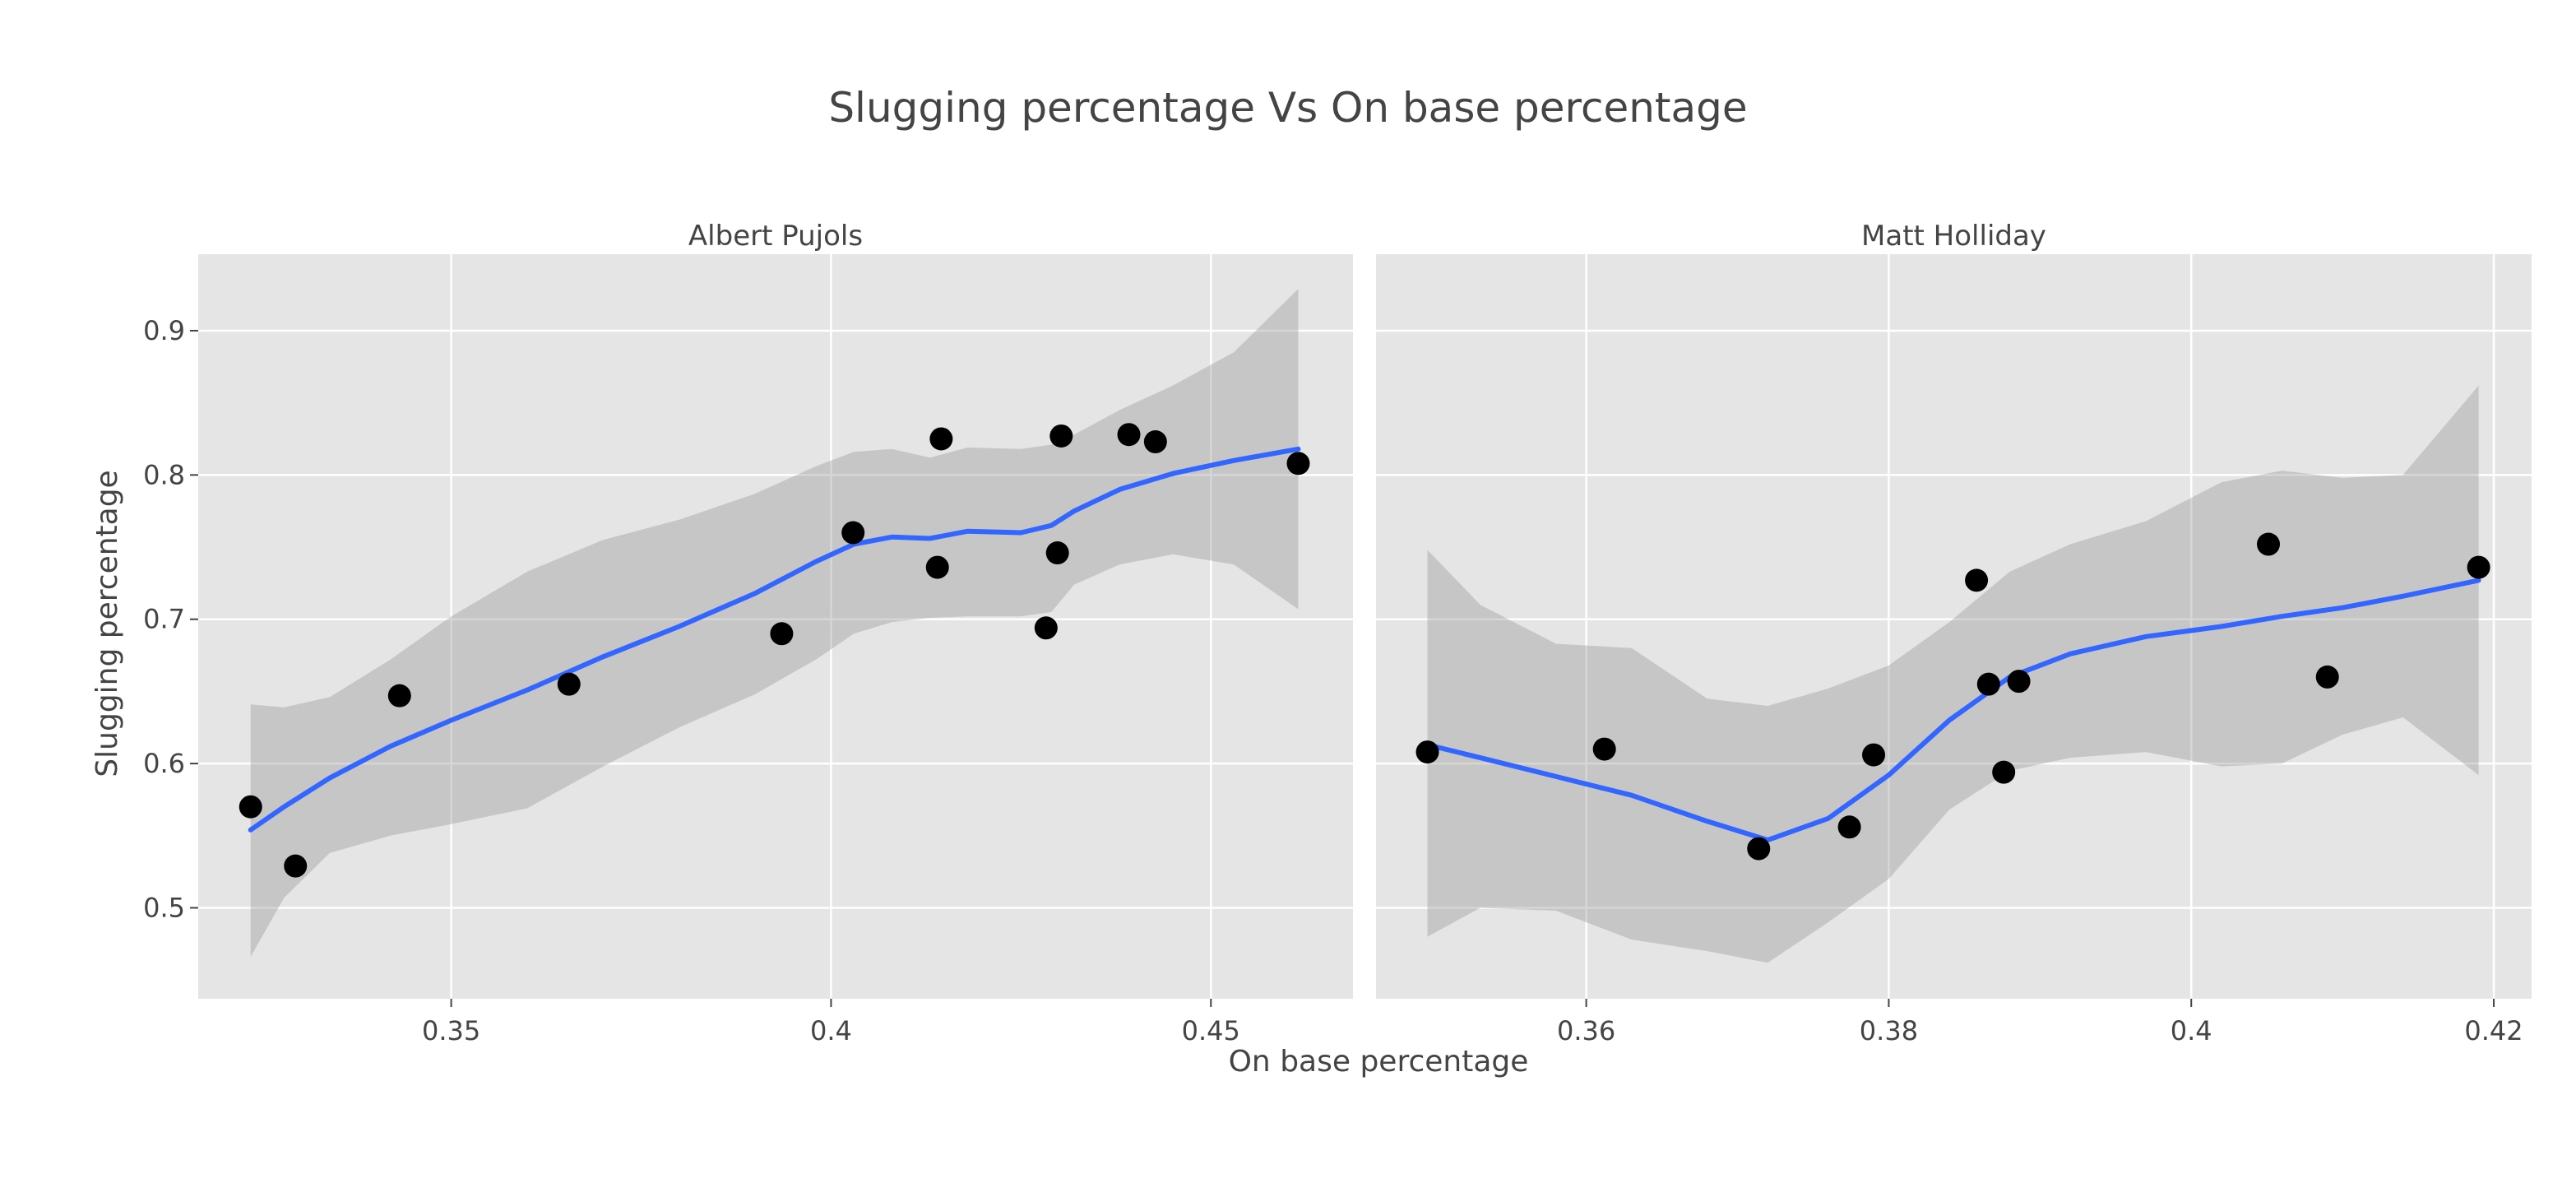 This screenshot has width=2576, height=1197. I want to click on x-tick-label: 0.38, so click(1889, 1030).